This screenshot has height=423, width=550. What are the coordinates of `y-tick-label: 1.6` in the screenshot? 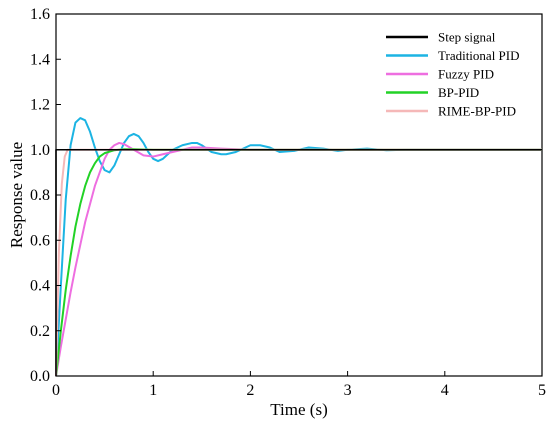 It's located at (40, 14).